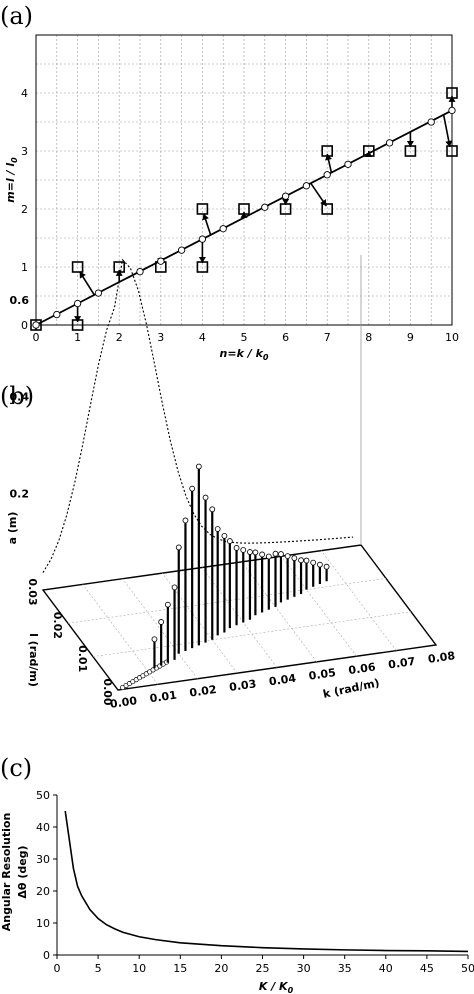 Image resolution: width=474 pixels, height=994 pixels. I want to click on x-tick-label: 25, so click(263, 968).